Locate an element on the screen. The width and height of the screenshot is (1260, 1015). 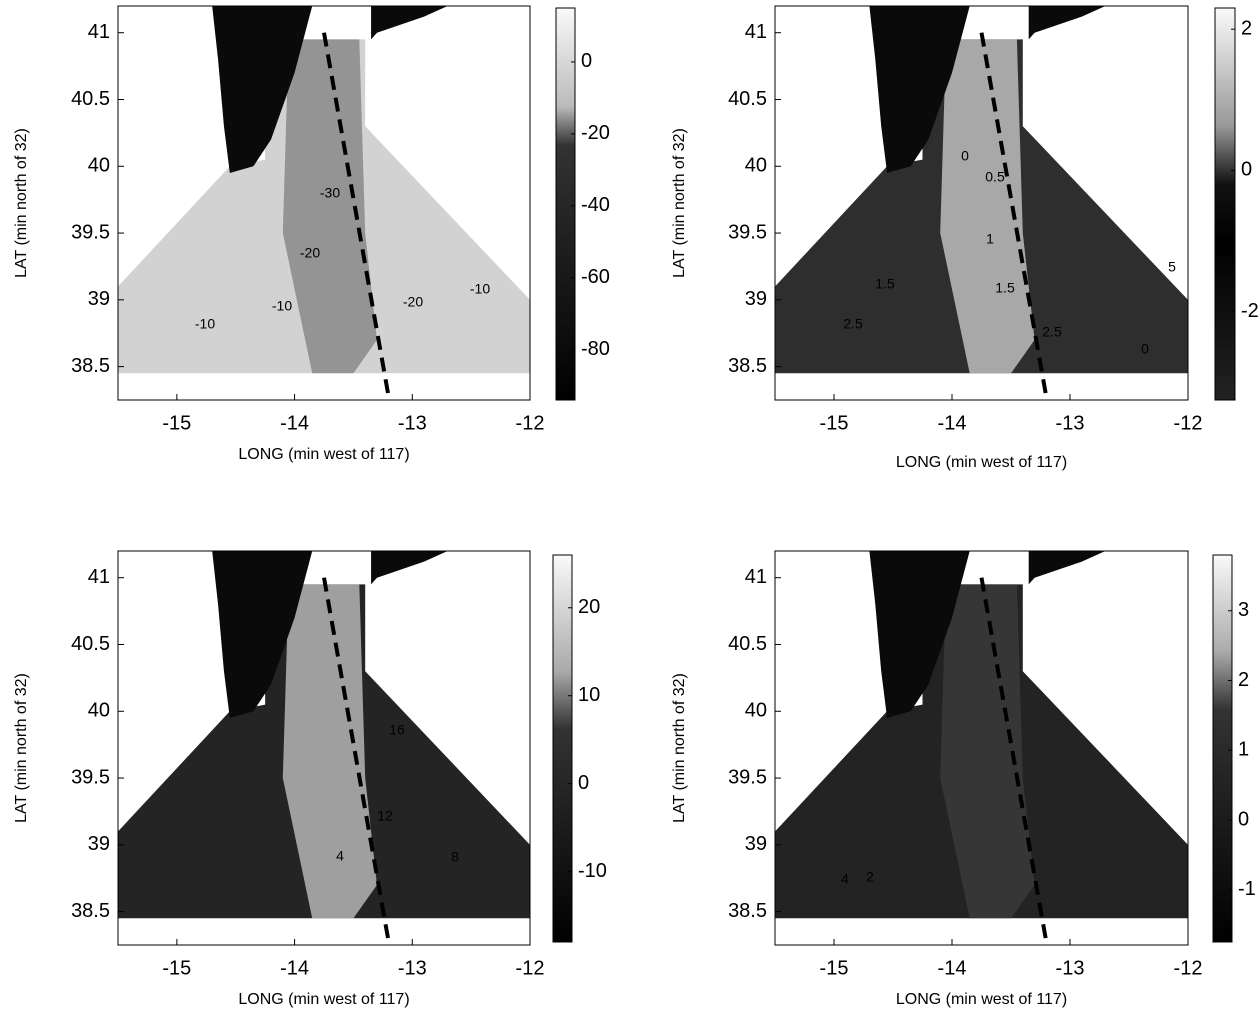
contour-label: 12 is located at coordinates (385, 816).